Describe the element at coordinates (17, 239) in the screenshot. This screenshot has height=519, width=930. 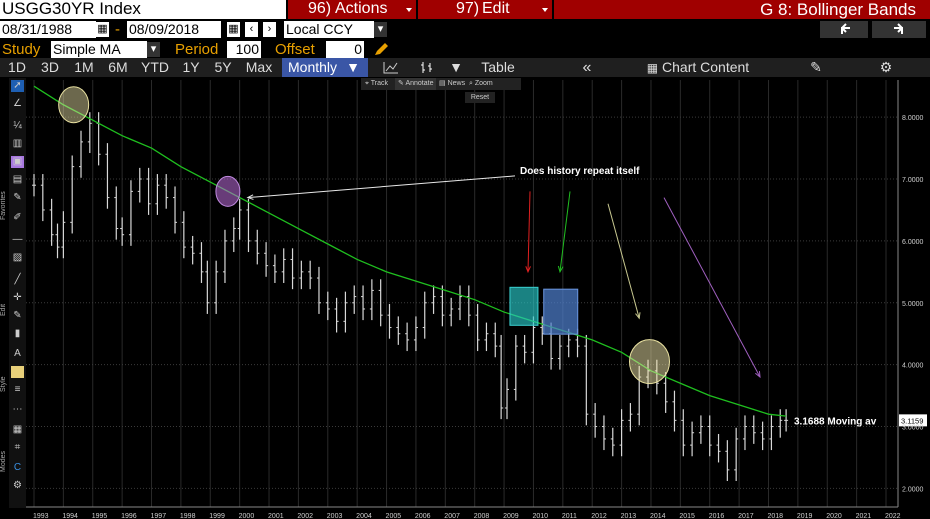
I see `hline-icon: —` at that location.